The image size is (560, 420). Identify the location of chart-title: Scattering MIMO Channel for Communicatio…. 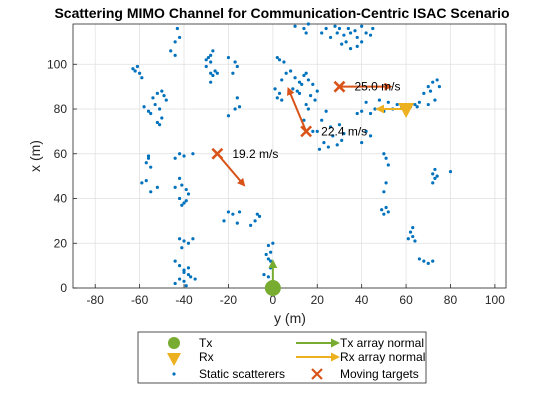
(281, 13).